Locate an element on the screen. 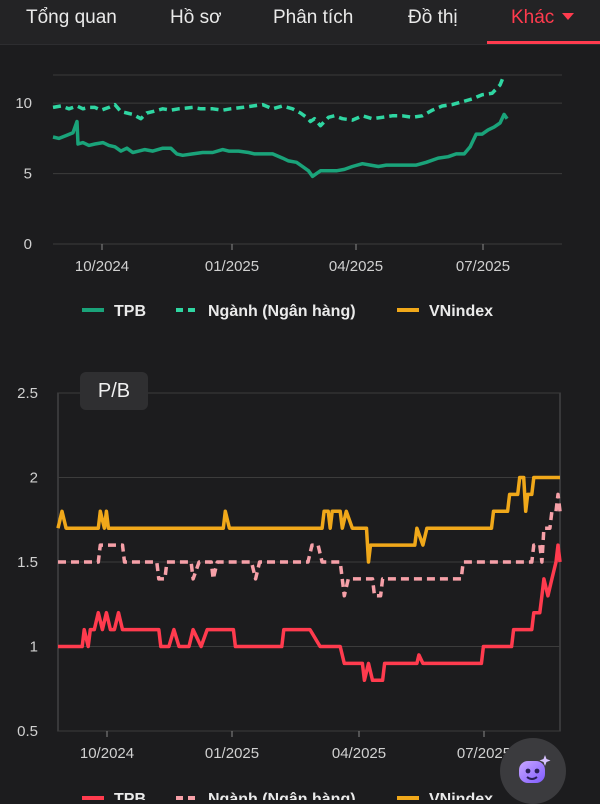 The width and height of the screenshot is (600, 804). y-tick-label: 0.5 is located at coordinates (27, 731).